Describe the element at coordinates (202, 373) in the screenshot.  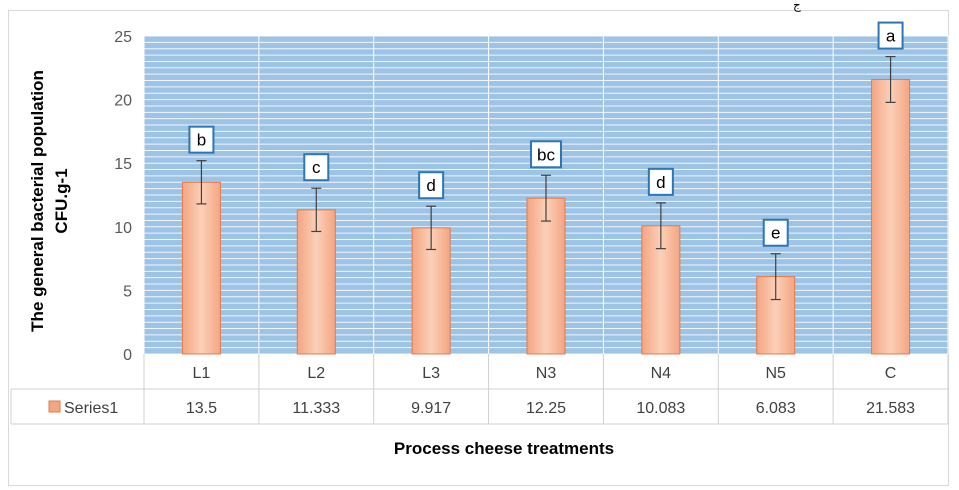
I see `x-category-label: L1` at that location.